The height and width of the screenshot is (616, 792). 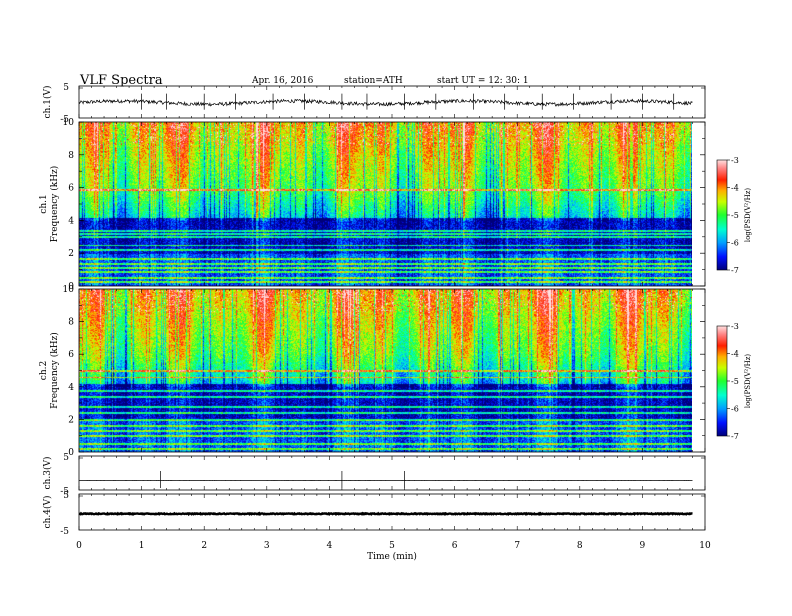 What do you see at coordinates (267, 546) in the screenshot?
I see `x-tick-label: 3` at bounding box center [267, 546].